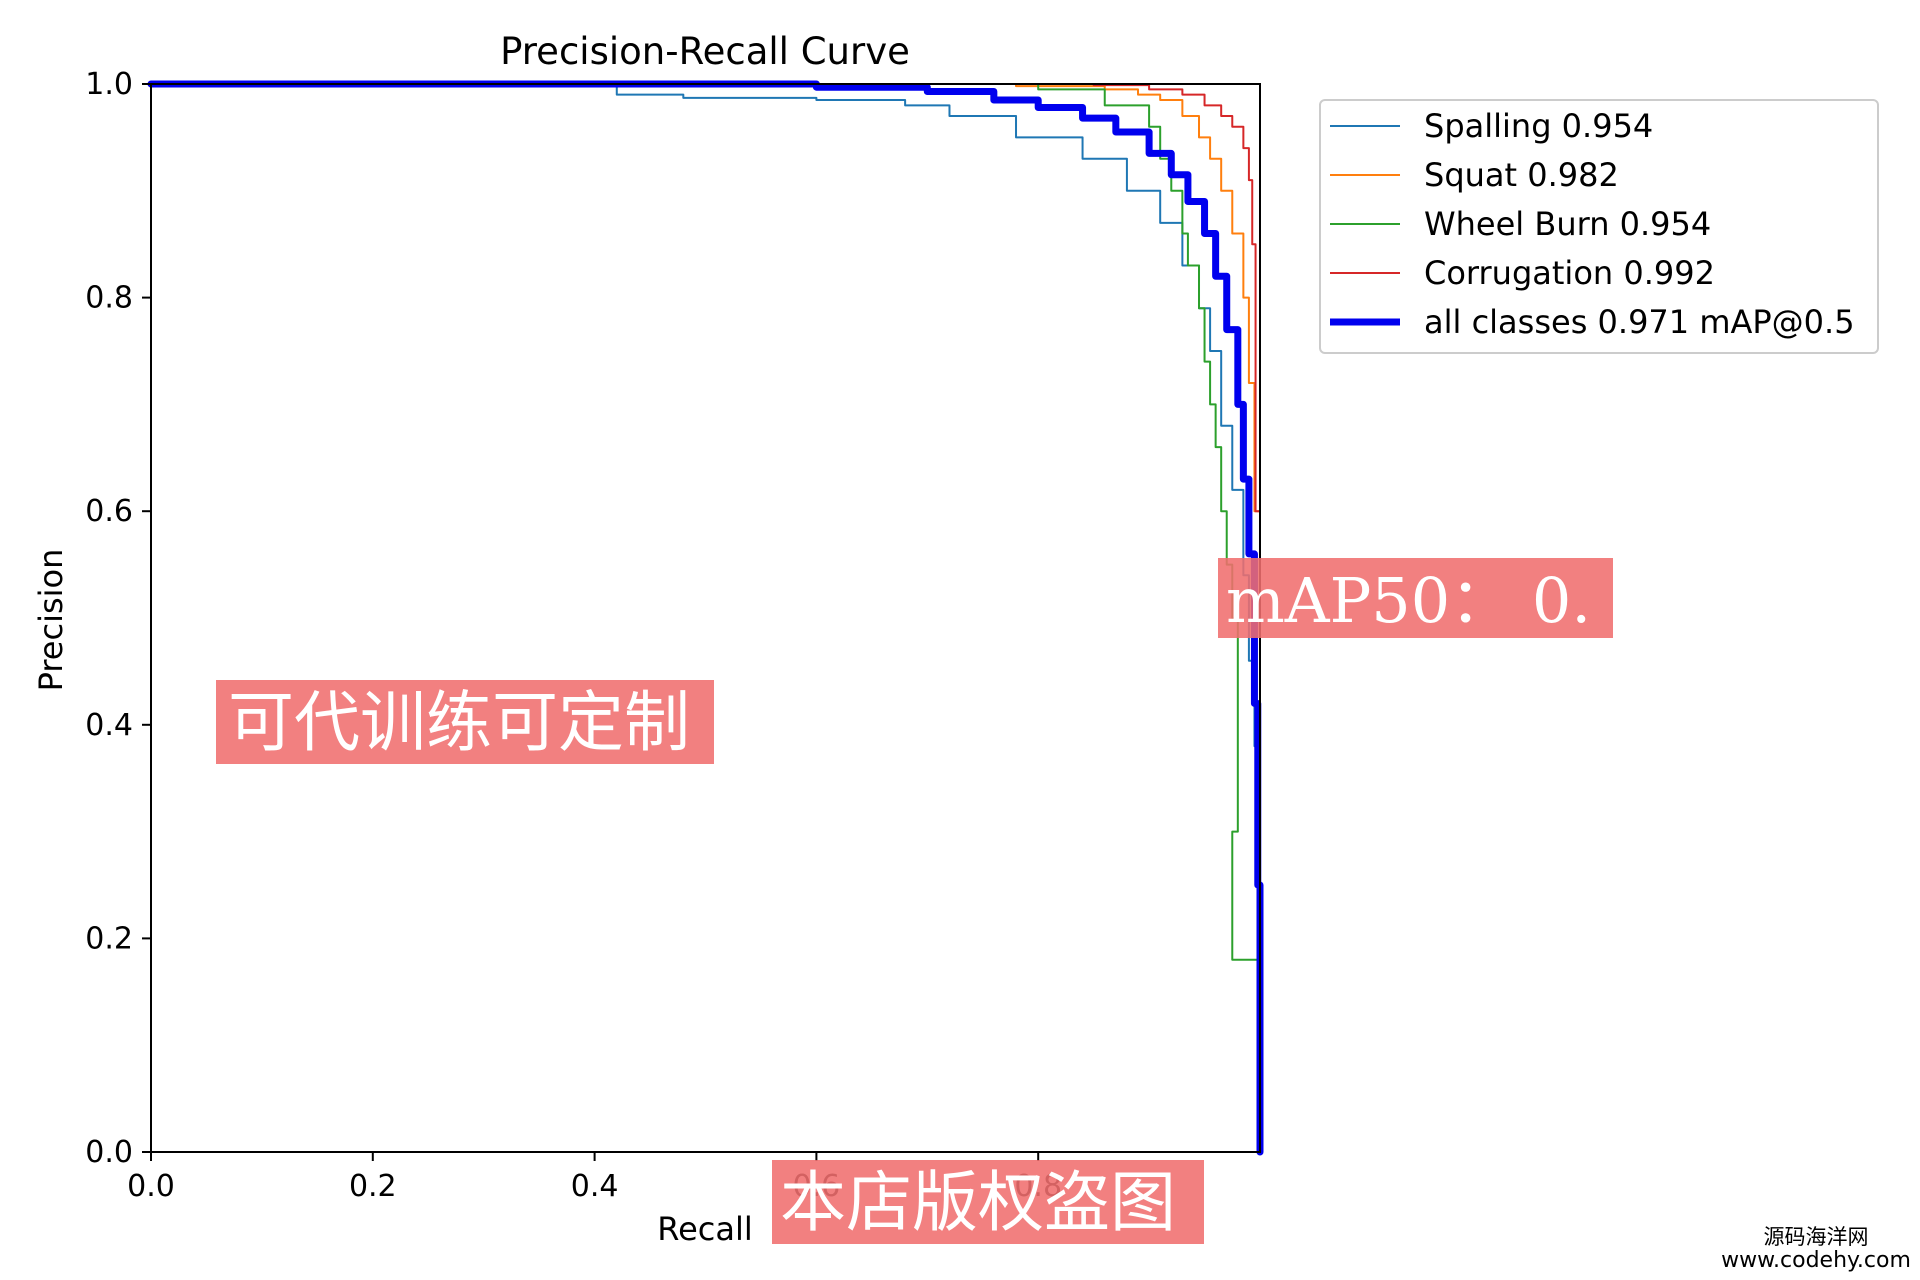 The height and width of the screenshot is (1280, 1920). Describe the element at coordinates (1639, 322) in the screenshot. I see `legend-entry-label: all classes 0.971 mAP@0.5` at that location.